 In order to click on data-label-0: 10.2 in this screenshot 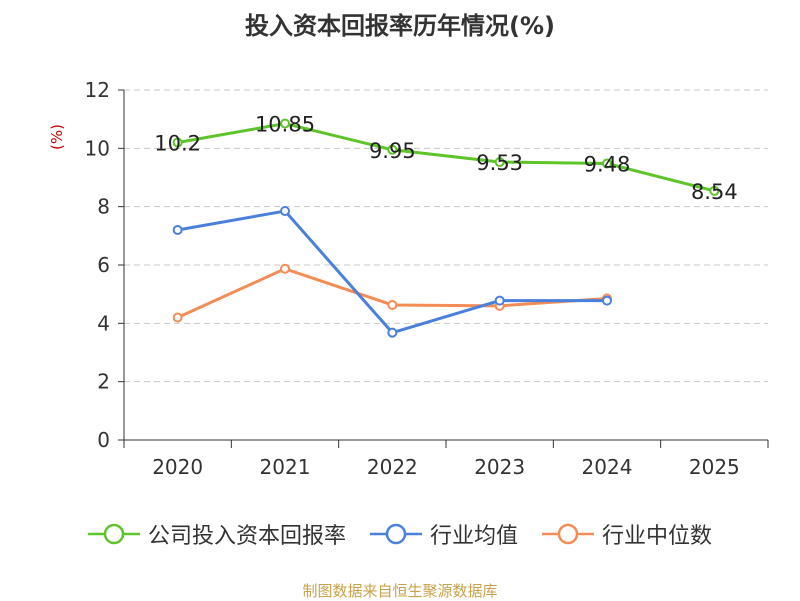, I will do `click(177, 144)`.